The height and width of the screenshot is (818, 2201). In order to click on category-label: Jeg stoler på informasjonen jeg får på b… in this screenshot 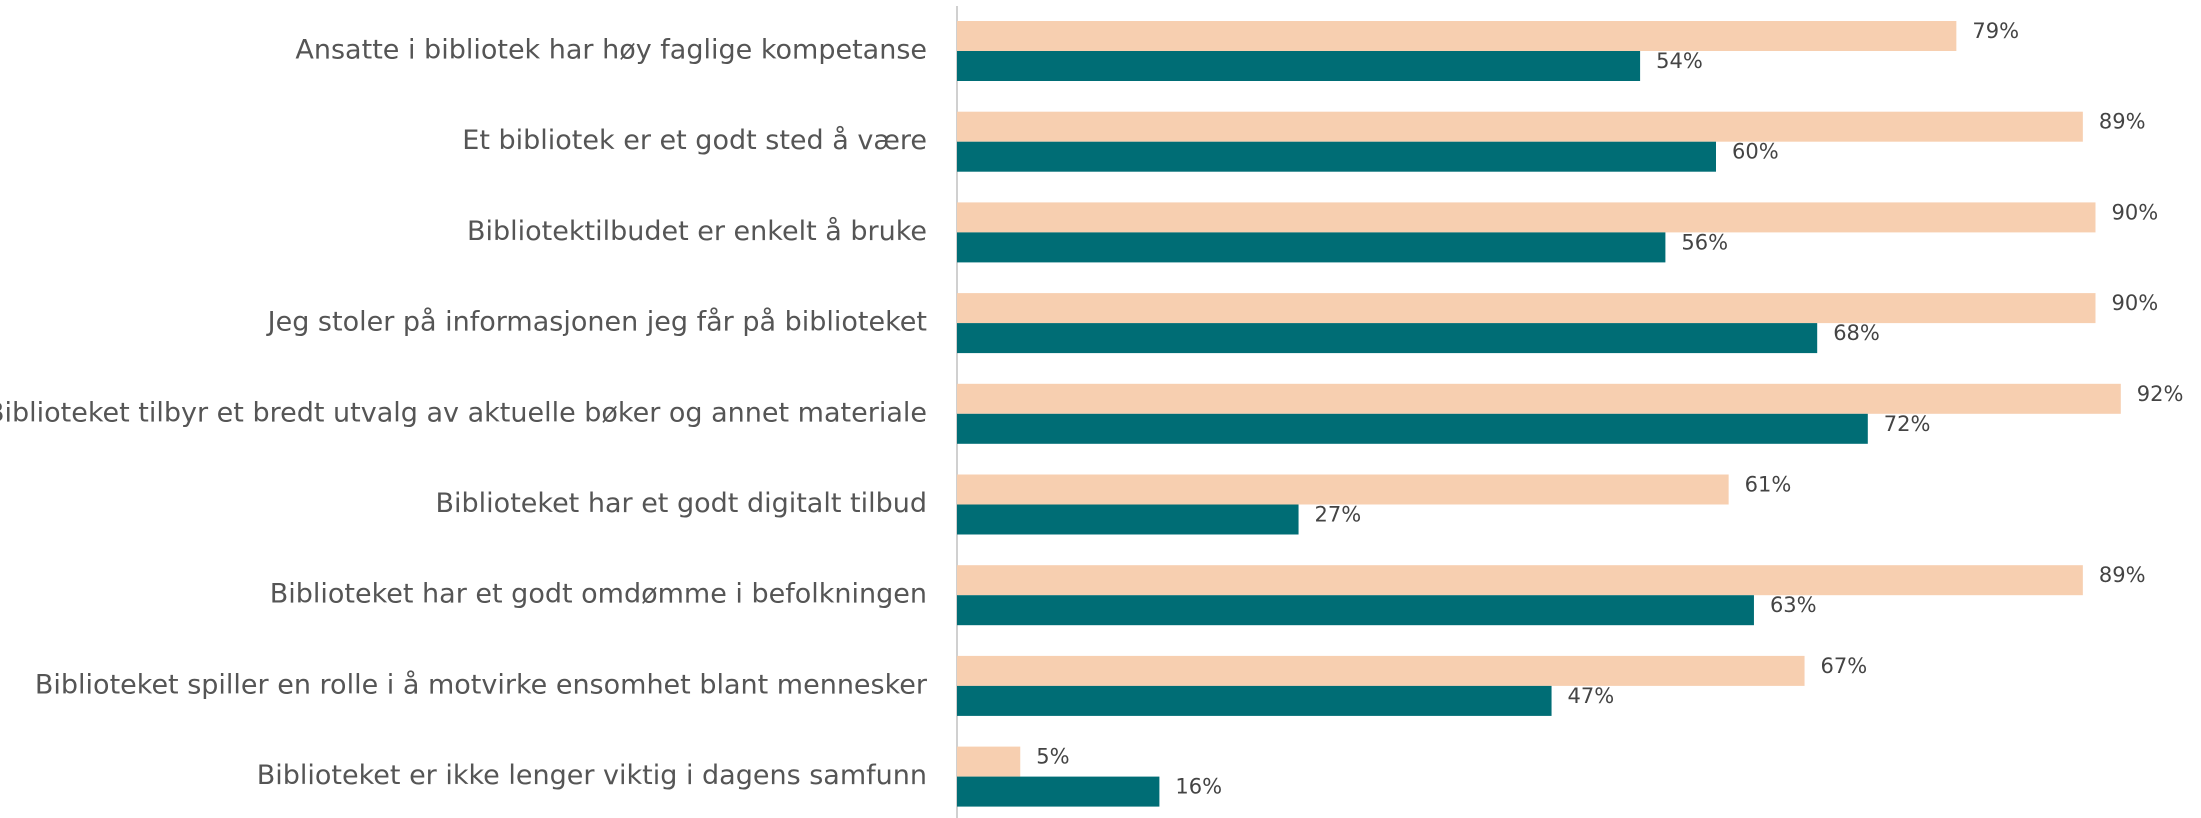, I will do `click(596, 322)`.